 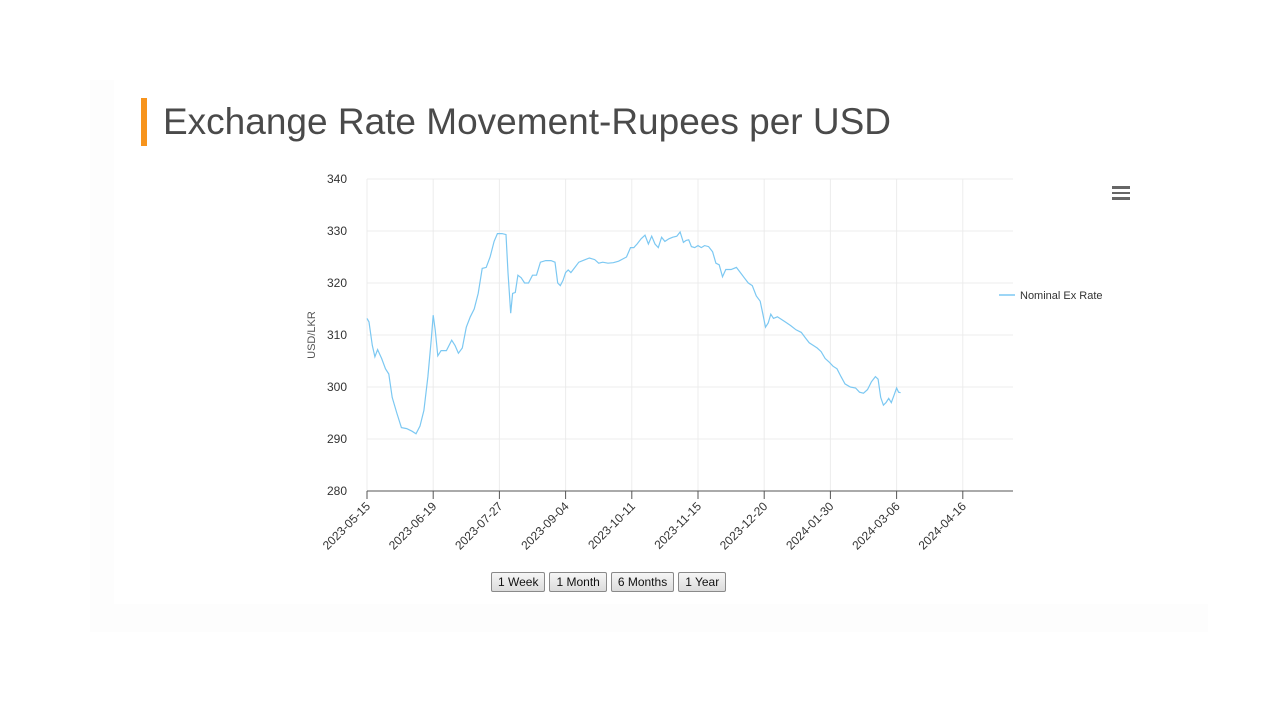 I want to click on x-tick-label: 2023-12-20, so click(x=744, y=526).